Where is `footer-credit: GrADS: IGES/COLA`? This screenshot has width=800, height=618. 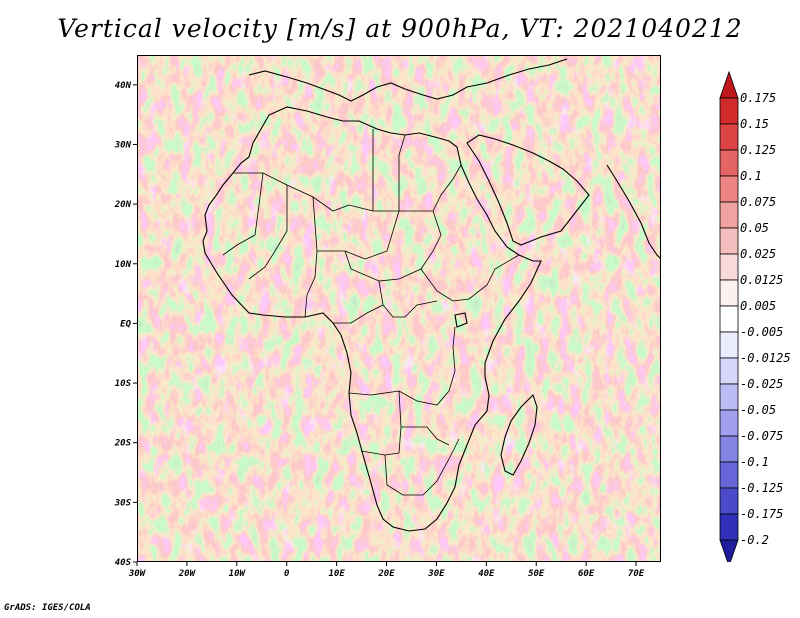
footer-credit: GrADS: IGES/COLA is located at coordinates (47, 608).